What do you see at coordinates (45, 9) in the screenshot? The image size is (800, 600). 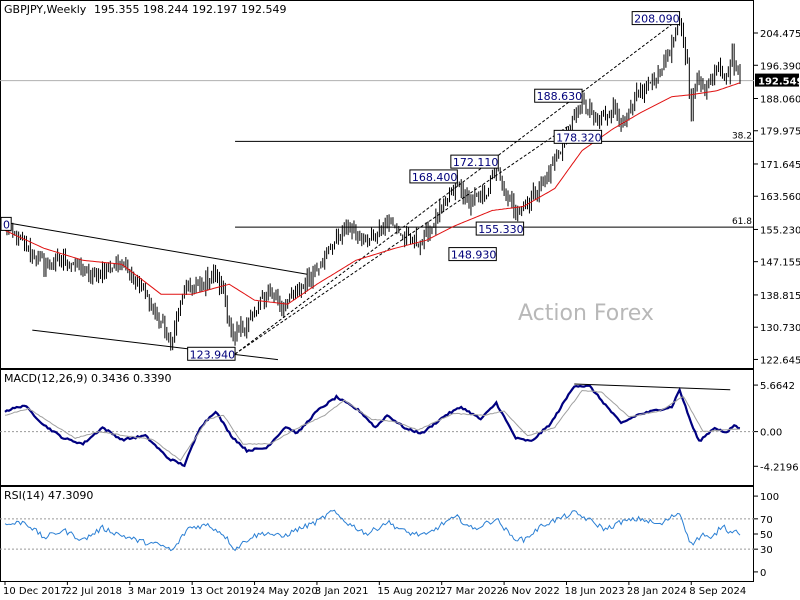 I see `symbol-label: GBPJPY,Weekly` at bounding box center [45, 9].